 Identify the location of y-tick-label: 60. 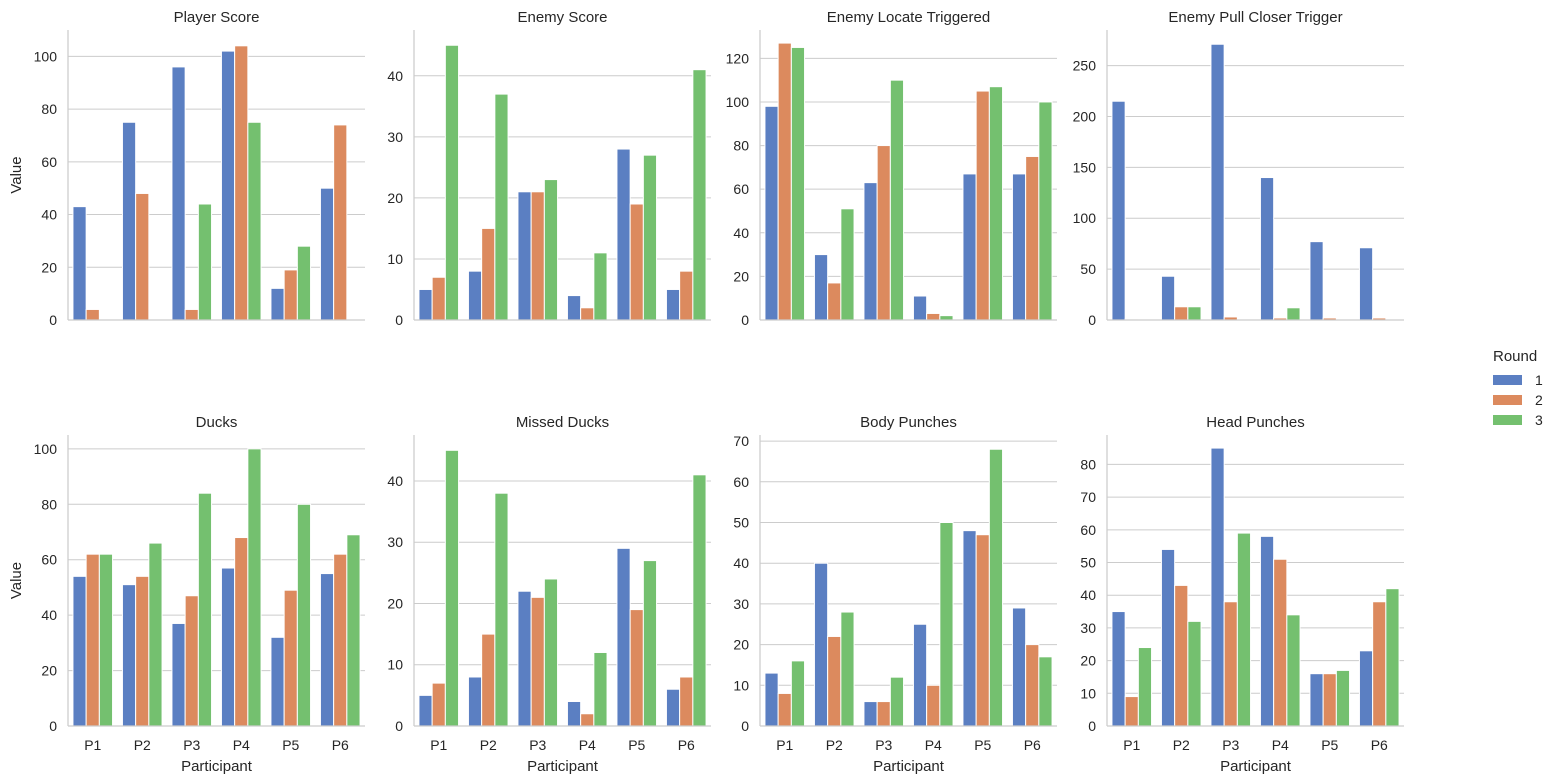
(49, 560).